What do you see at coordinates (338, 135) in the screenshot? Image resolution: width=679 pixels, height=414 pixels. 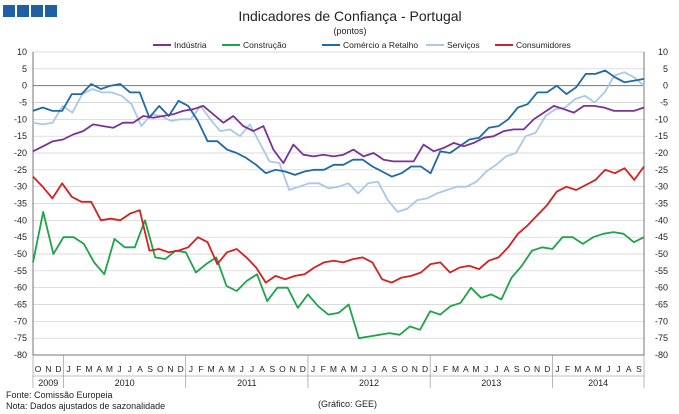 I see `series-line-industria` at bounding box center [338, 135].